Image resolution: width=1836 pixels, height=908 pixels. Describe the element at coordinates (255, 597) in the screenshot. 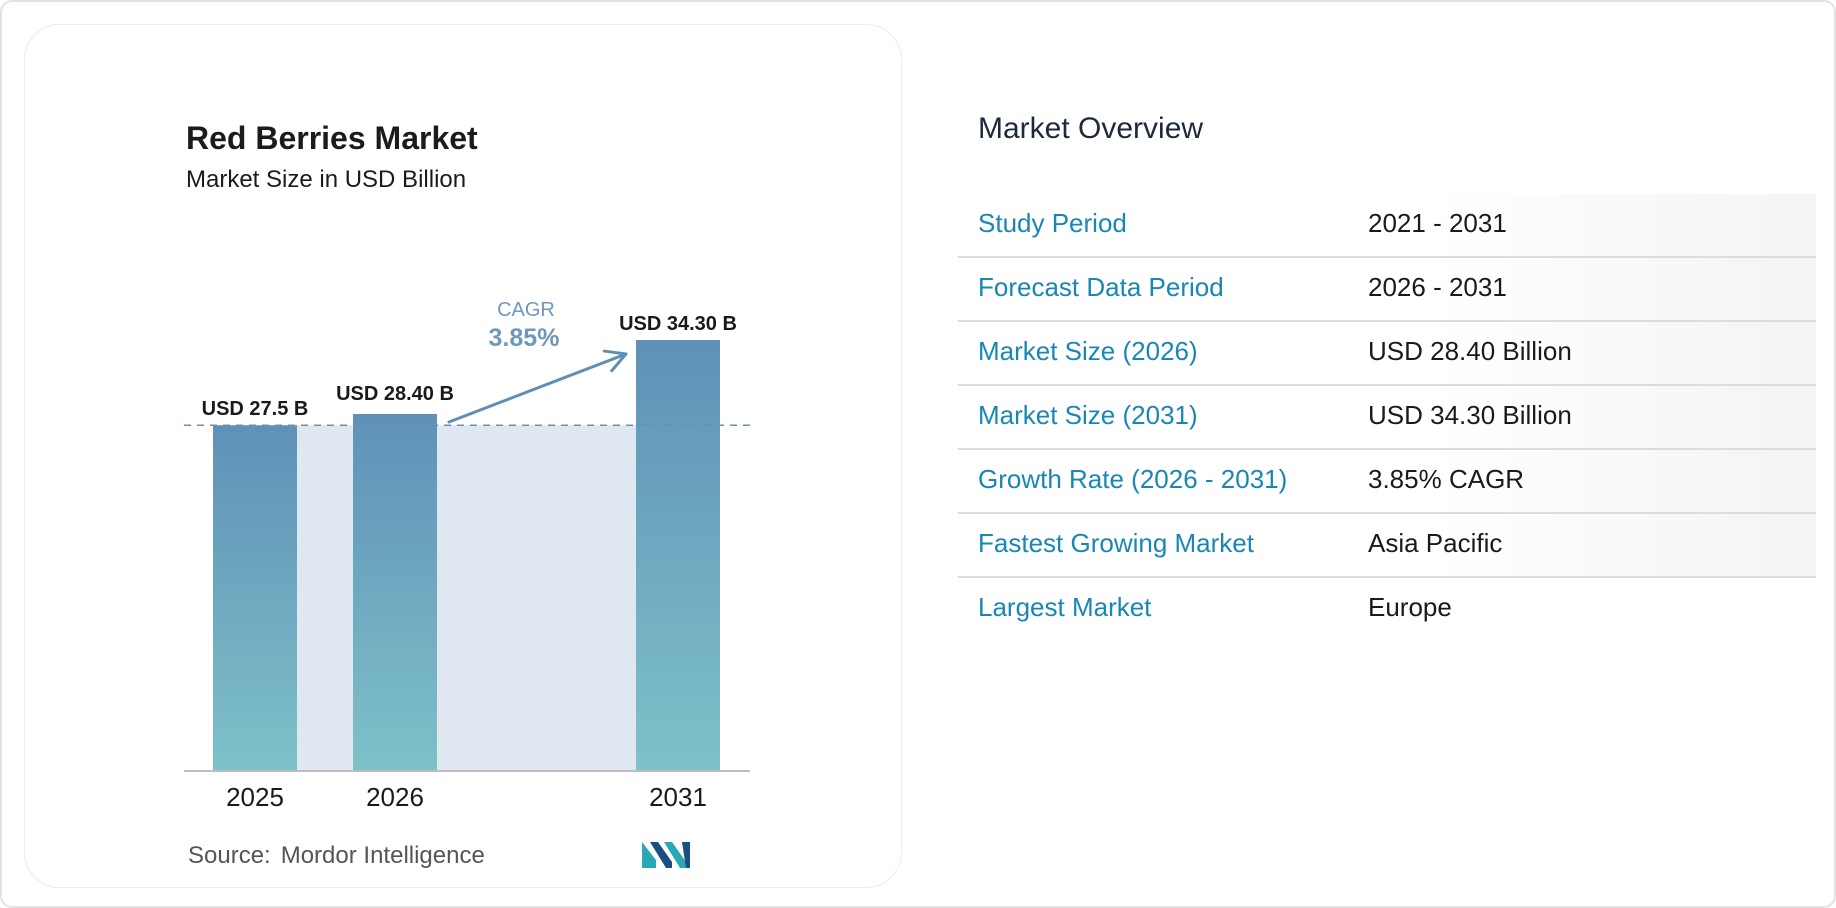

I see `bar-2025` at that location.